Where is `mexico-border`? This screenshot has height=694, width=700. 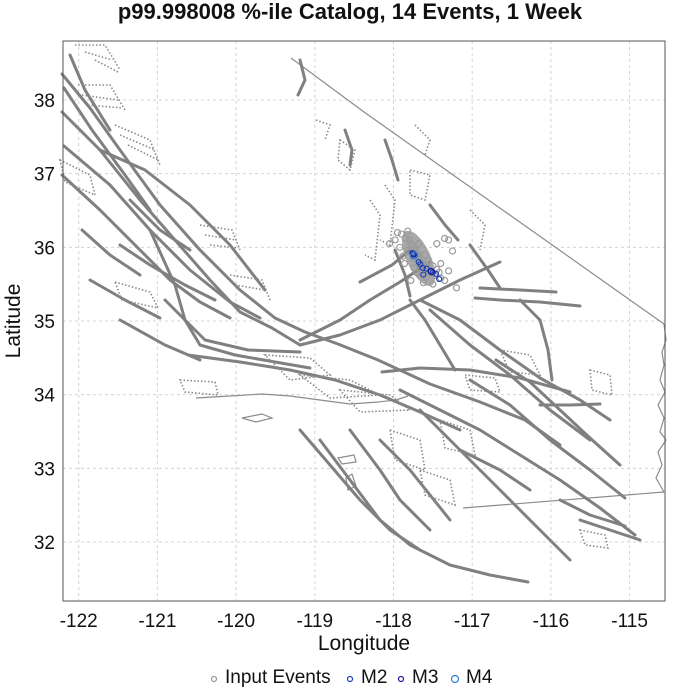
mexico-border is located at coordinates (563, 500).